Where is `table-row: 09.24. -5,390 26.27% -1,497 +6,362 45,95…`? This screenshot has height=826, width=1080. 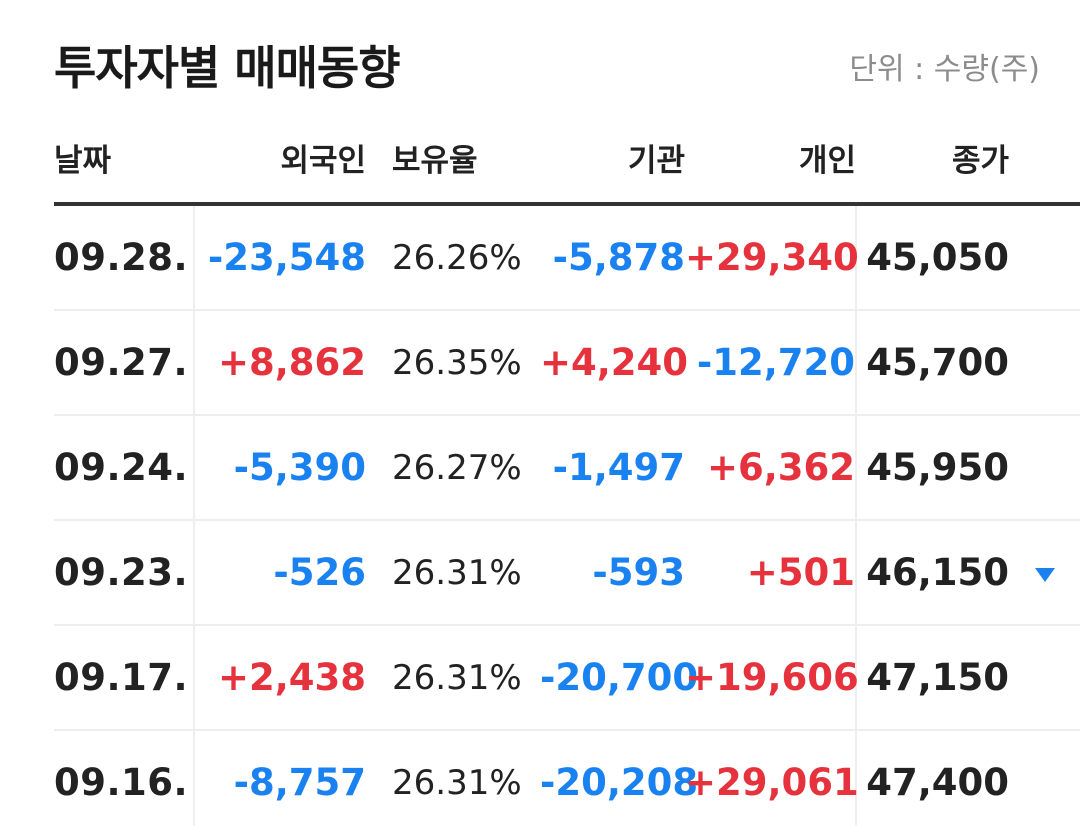 table-row: 09.24. -5,390 26.27% -1,497 +6,362 45,95… is located at coordinates (567, 468).